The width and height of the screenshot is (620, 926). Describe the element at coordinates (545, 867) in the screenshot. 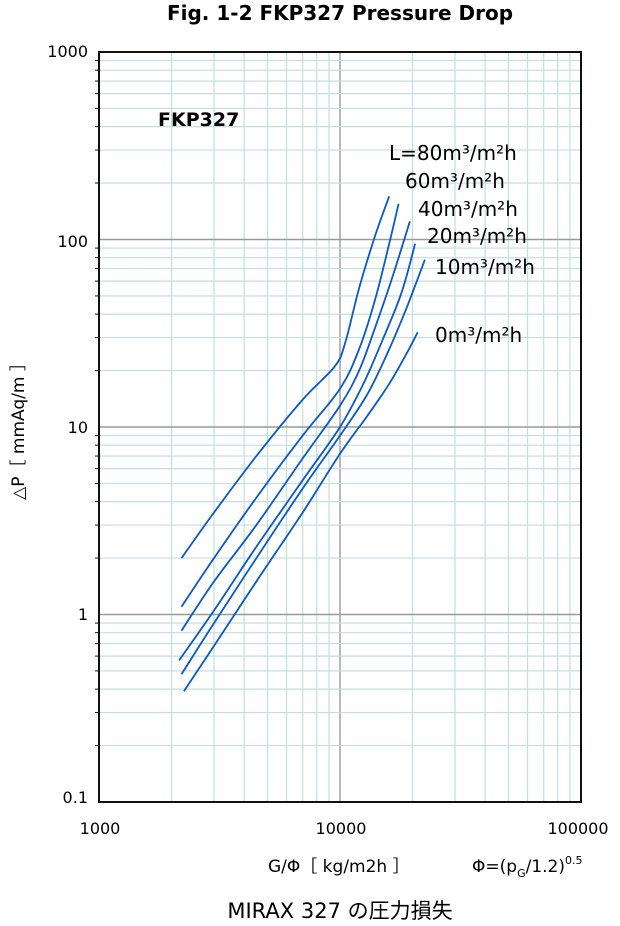

I see `formula-suffix: /1.2)` at that location.